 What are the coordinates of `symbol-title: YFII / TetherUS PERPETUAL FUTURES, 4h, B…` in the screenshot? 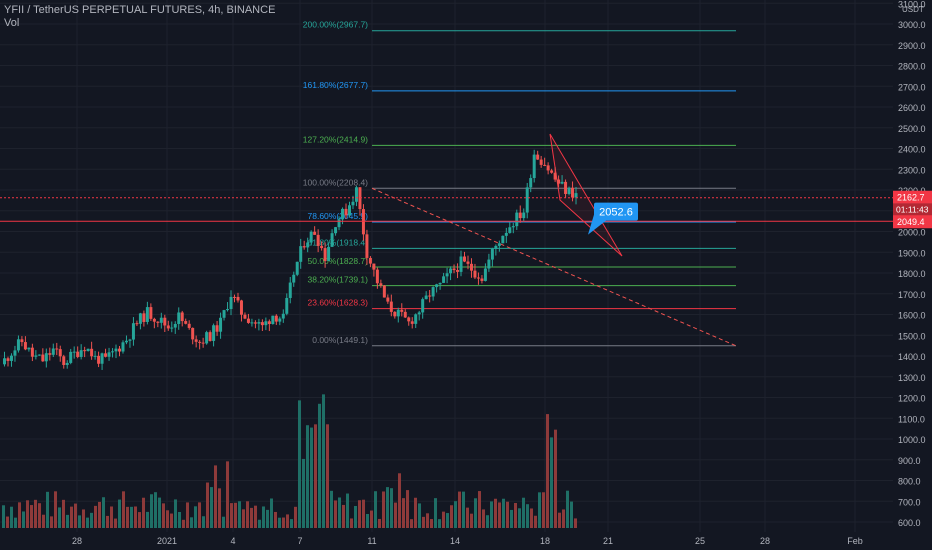 It's located at (140, 10).